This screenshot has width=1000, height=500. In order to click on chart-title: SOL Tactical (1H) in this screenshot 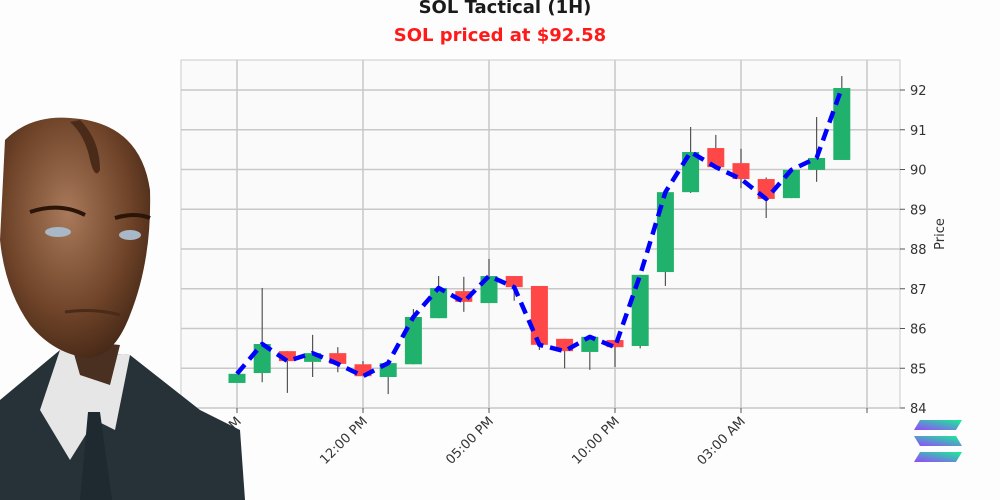, I will do `click(505, 9)`.